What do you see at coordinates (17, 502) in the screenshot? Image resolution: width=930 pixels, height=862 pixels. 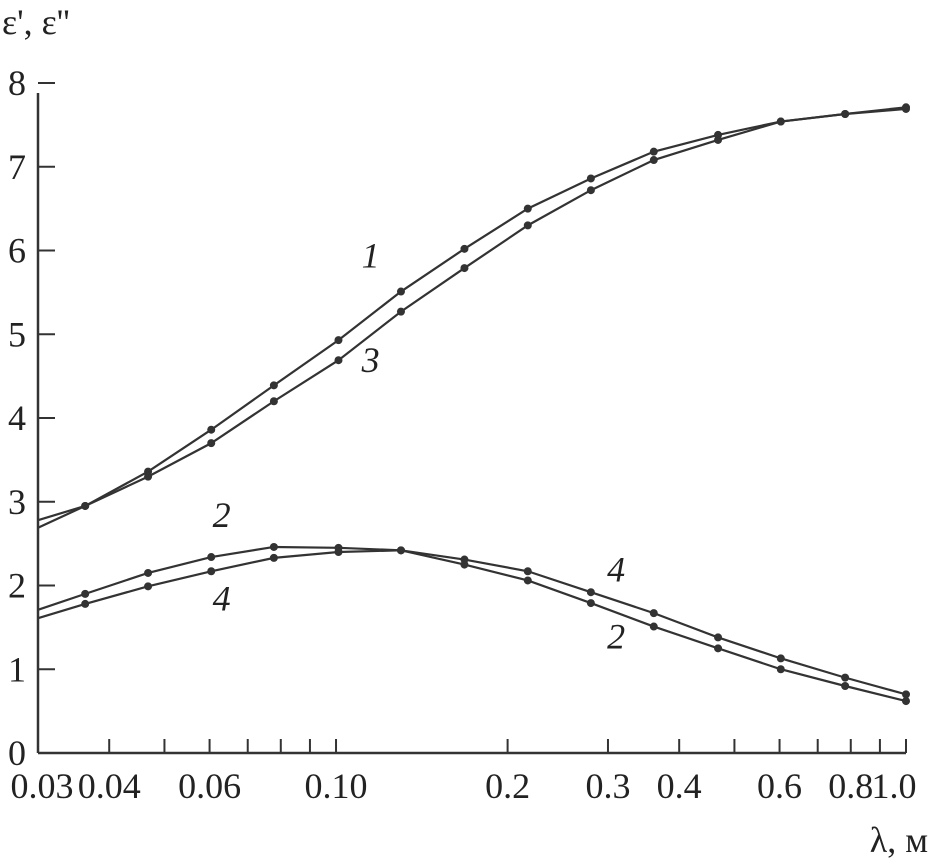 I see `y-tick-label: 3` at bounding box center [17, 502].